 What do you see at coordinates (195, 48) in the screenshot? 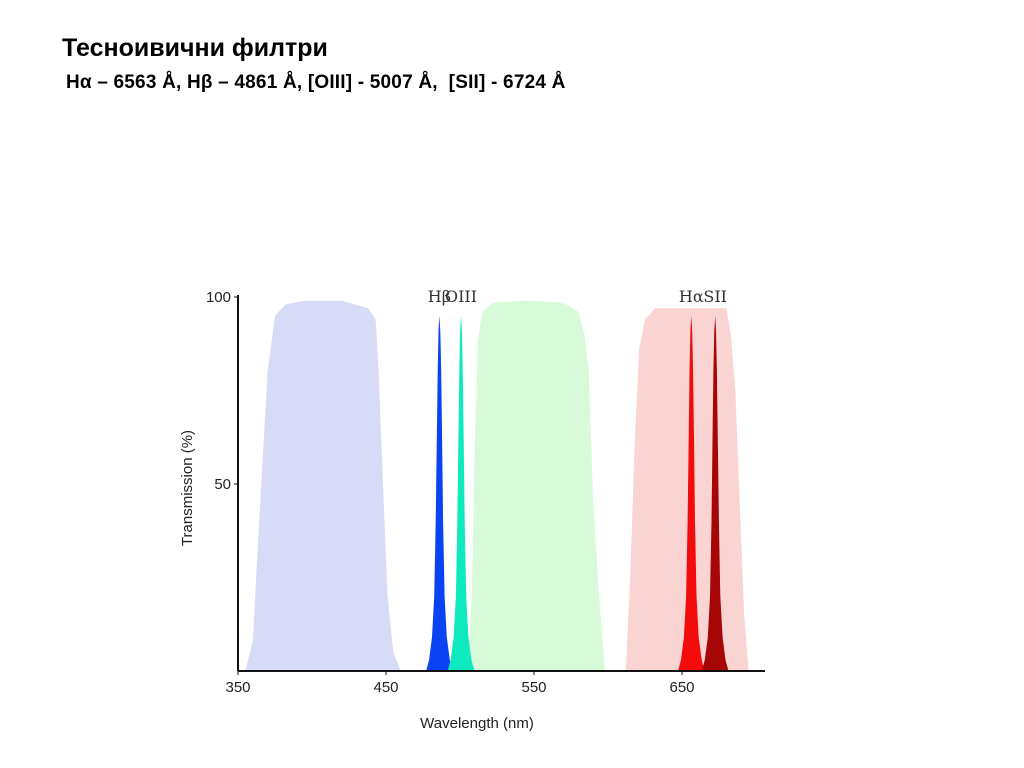
I see `slide-title: Тесноивични филтри` at bounding box center [195, 48].